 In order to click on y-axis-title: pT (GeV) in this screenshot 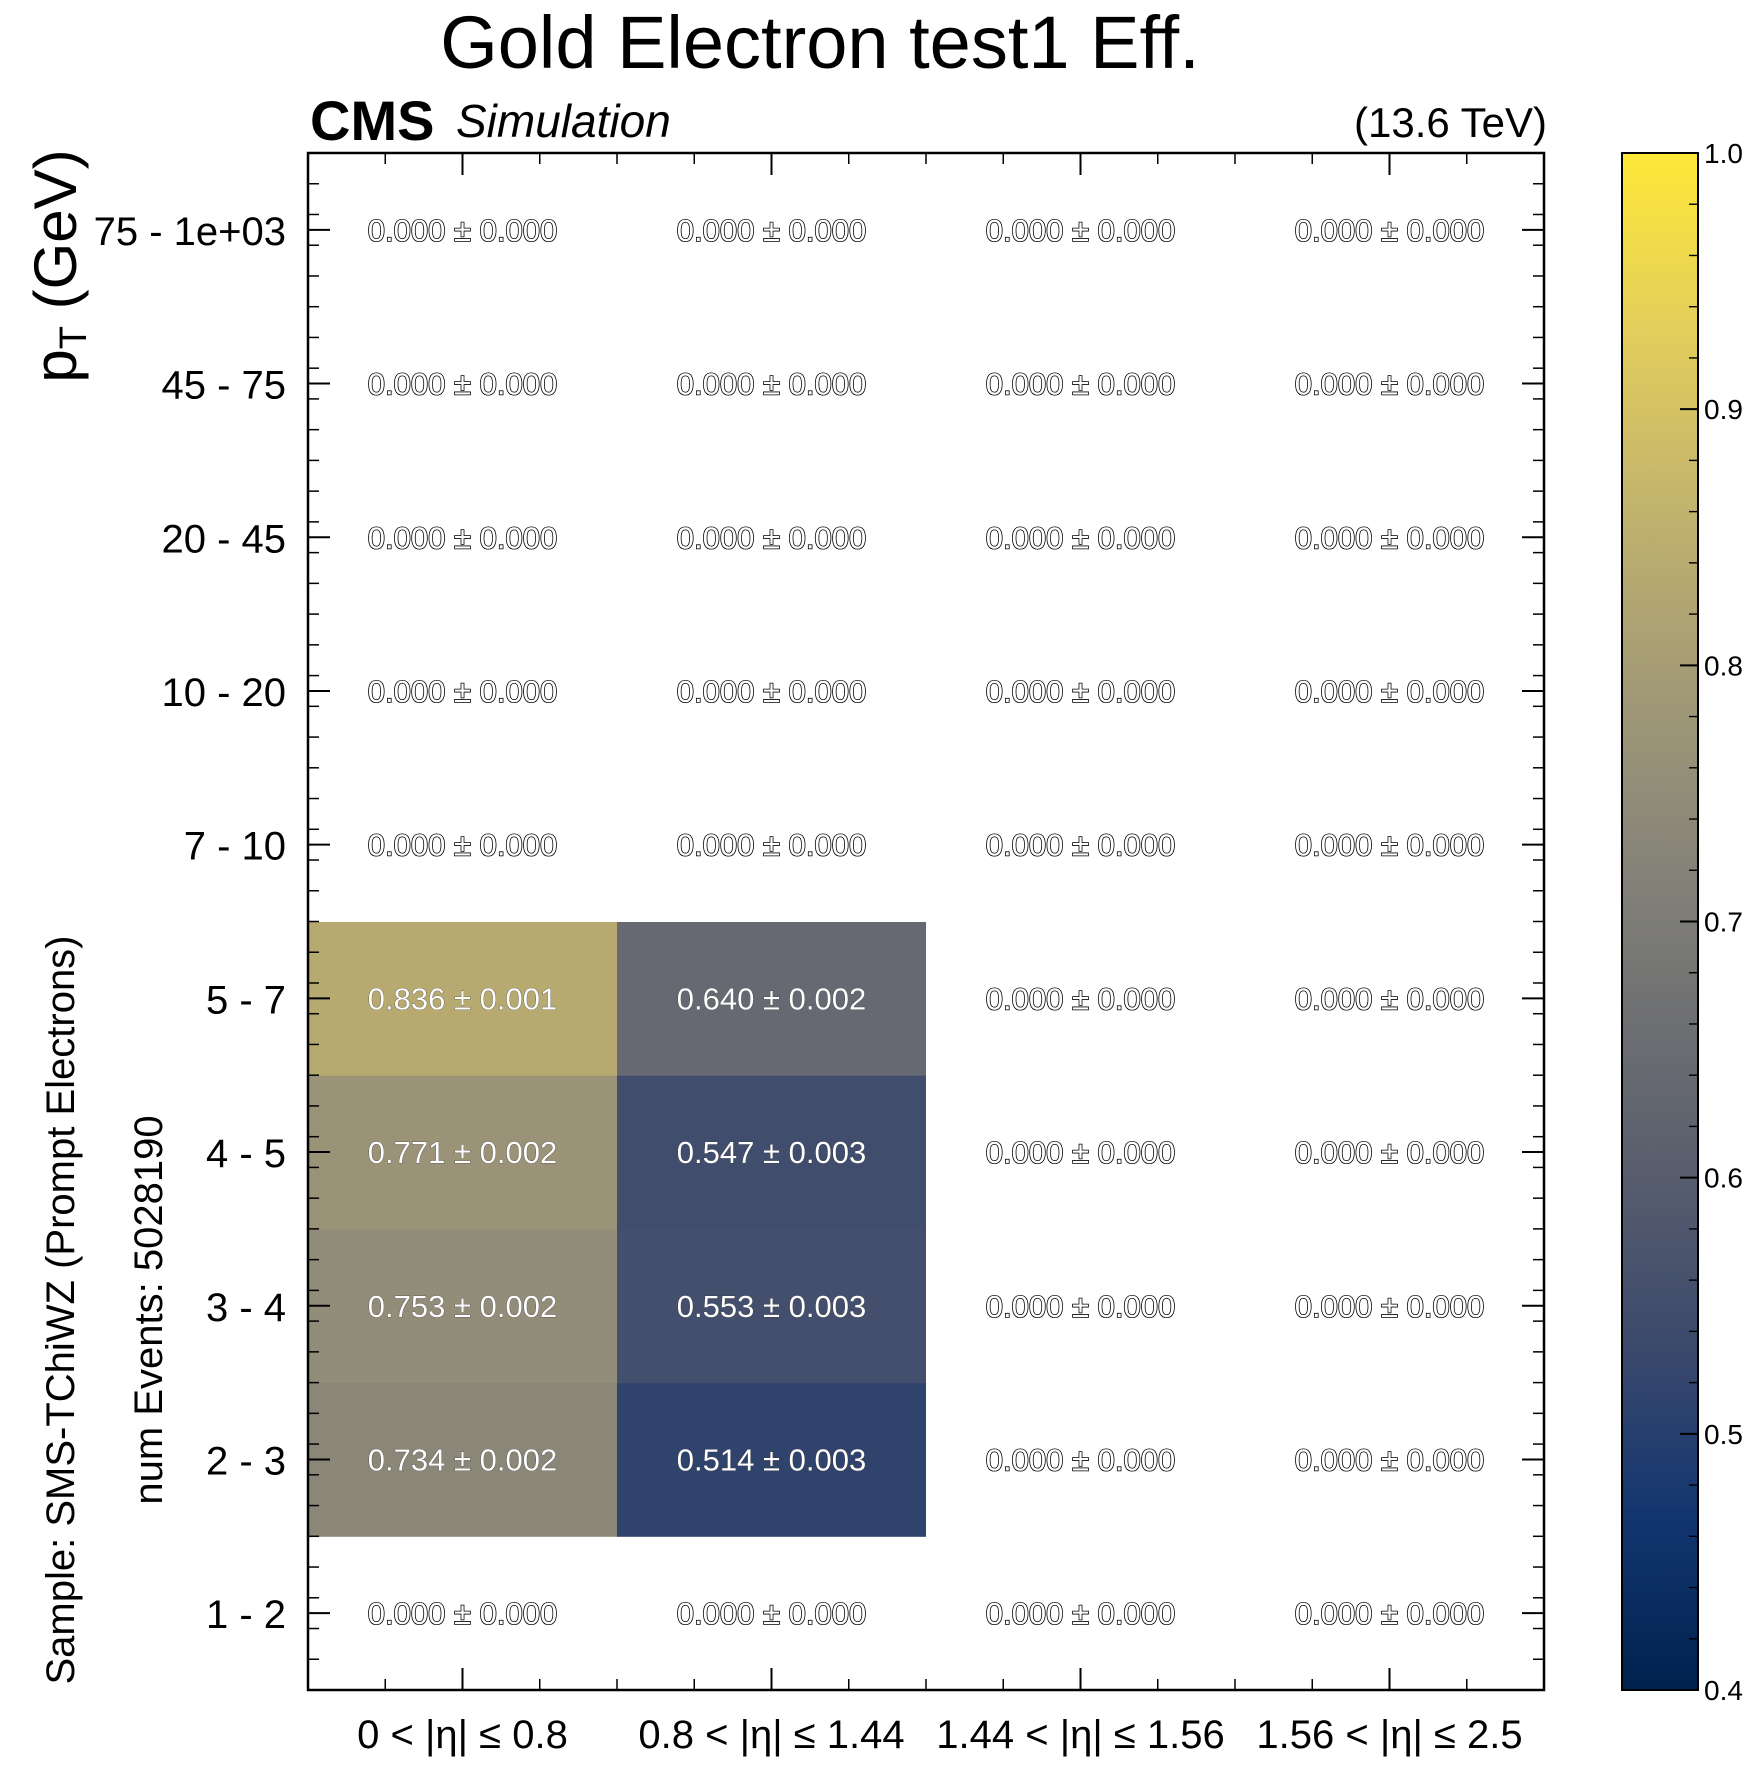, I will do `click(58, 265)`.